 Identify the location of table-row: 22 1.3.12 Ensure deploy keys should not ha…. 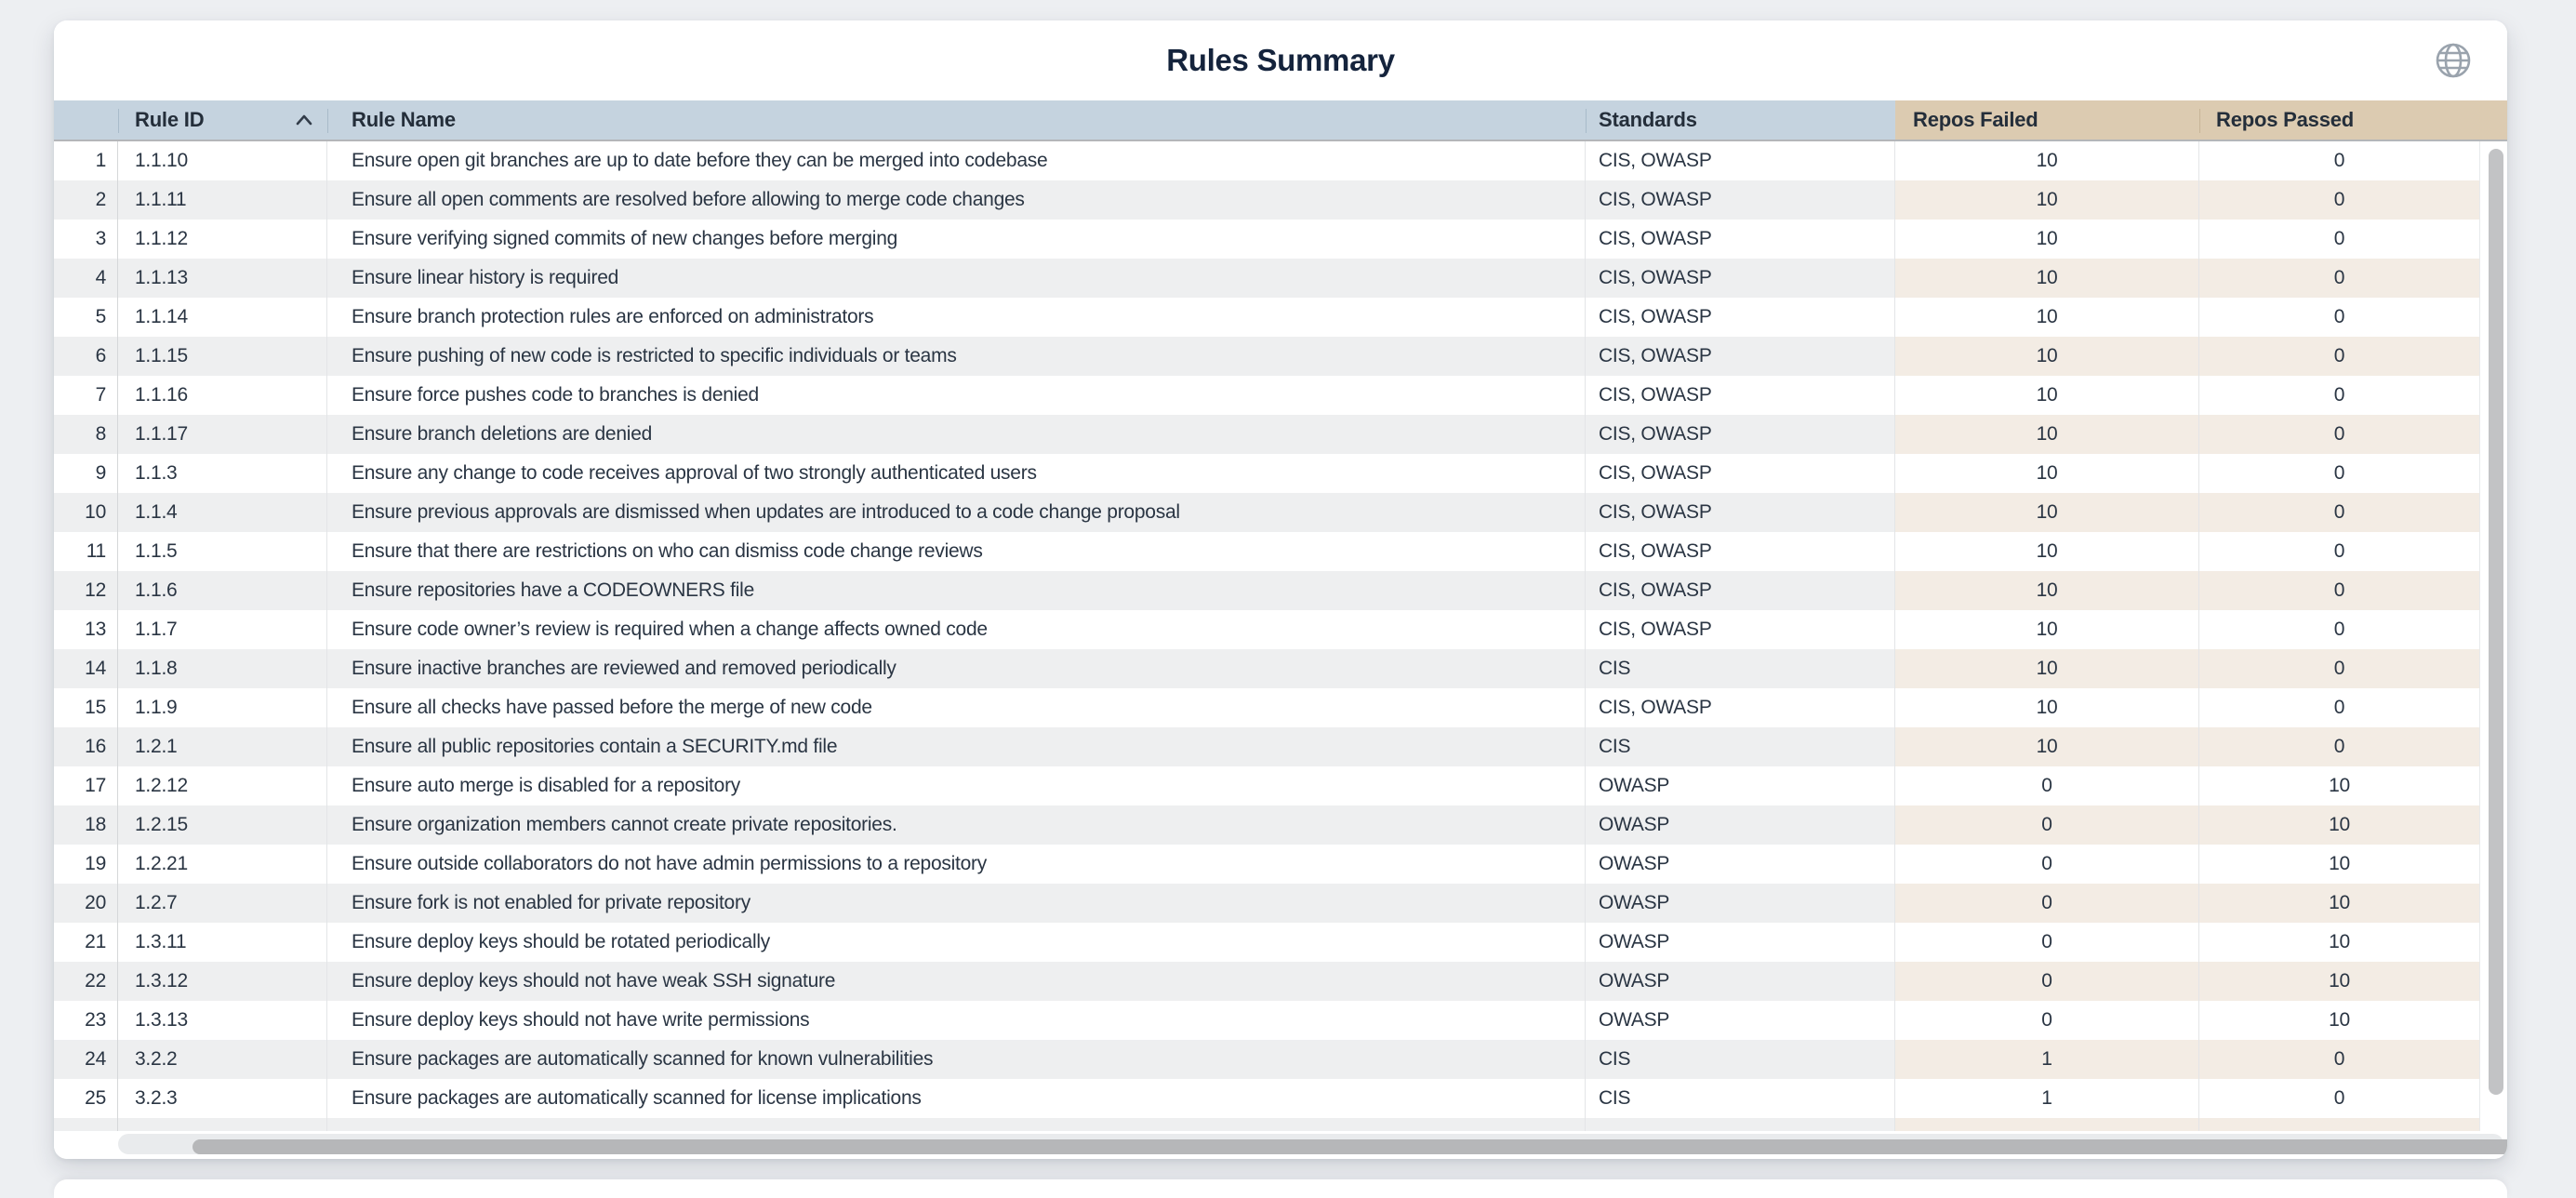
(1267, 981).